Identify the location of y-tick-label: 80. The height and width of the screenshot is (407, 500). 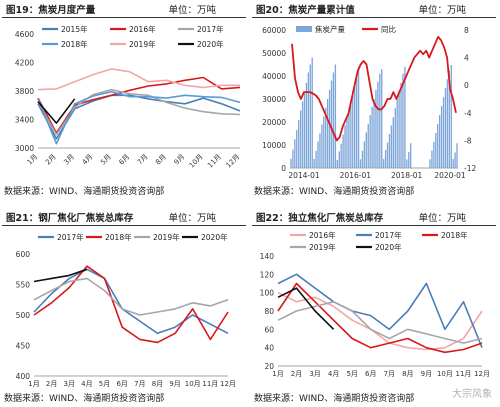
(269, 311).